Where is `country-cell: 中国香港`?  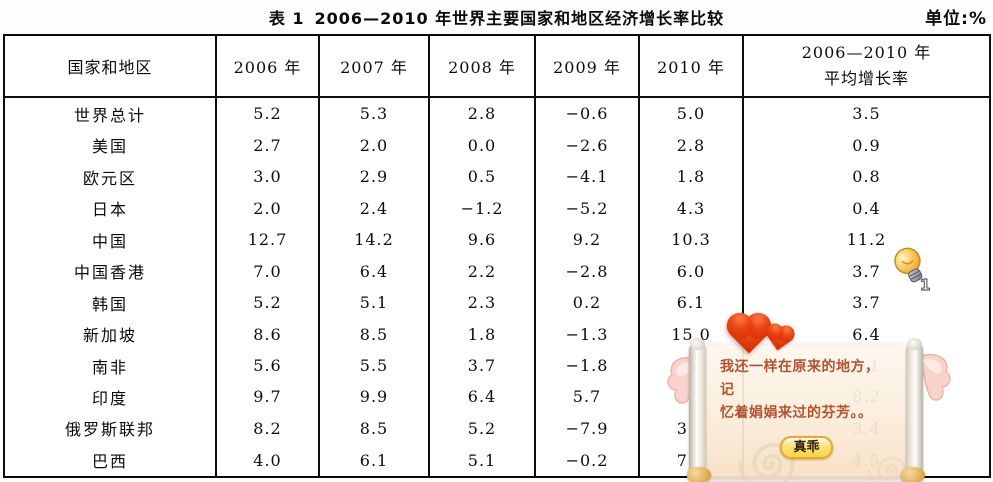
country-cell: 中国香港 is located at coordinates (110, 271).